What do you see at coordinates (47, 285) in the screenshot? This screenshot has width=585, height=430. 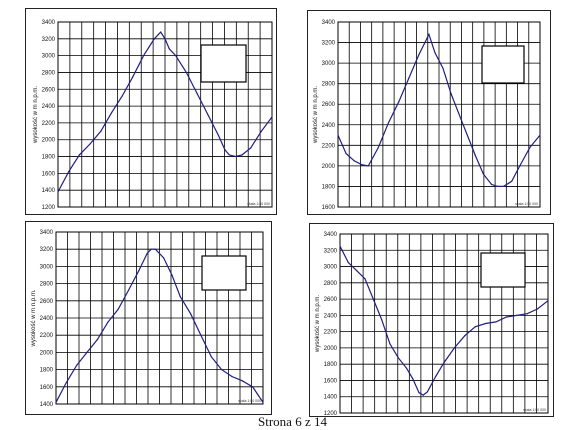 I see `y-tick-label-3-7: 2800` at bounding box center [47, 285].